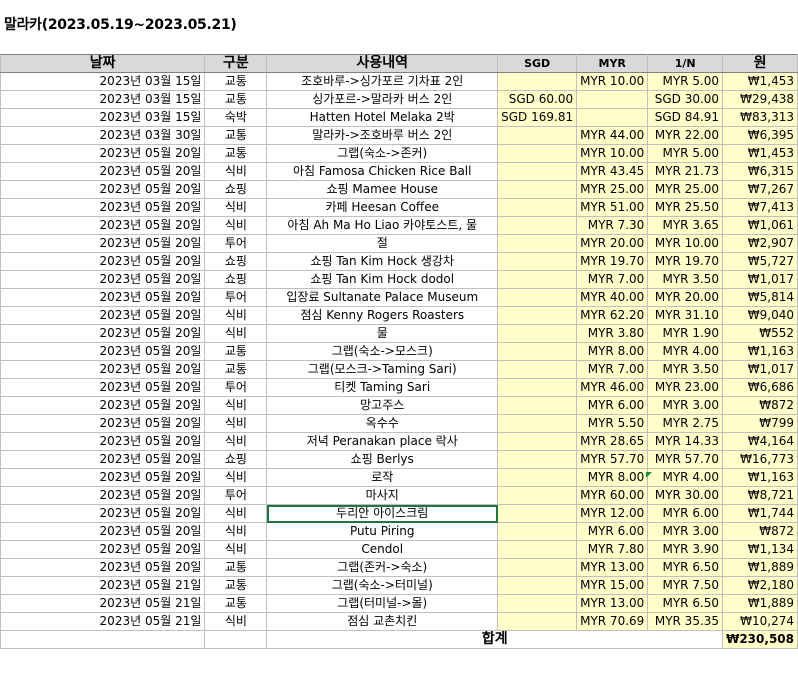 Image resolution: width=798 pixels, height=686 pixels. What do you see at coordinates (685, 297) in the screenshot?
I see `per-person-cell: MYR 20.00` at bounding box center [685, 297].